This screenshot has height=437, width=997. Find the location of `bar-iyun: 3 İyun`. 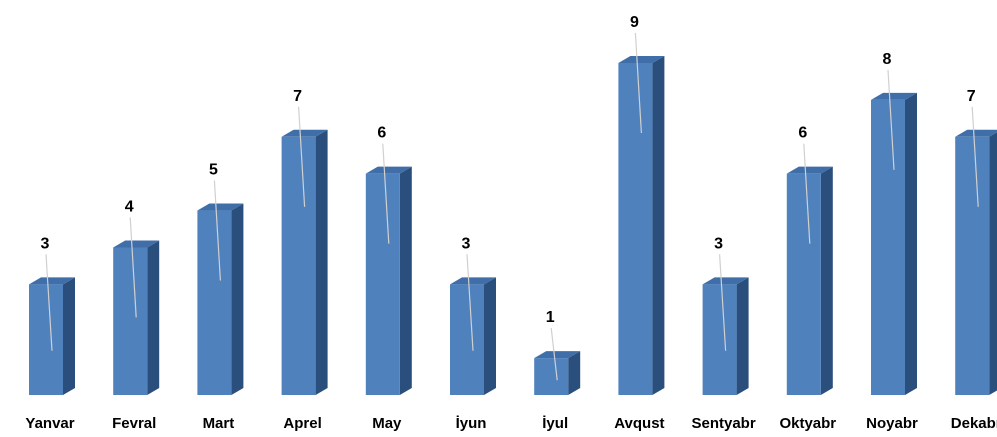

bar-iyun: 3 İyun is located at coordinates (473, 333).